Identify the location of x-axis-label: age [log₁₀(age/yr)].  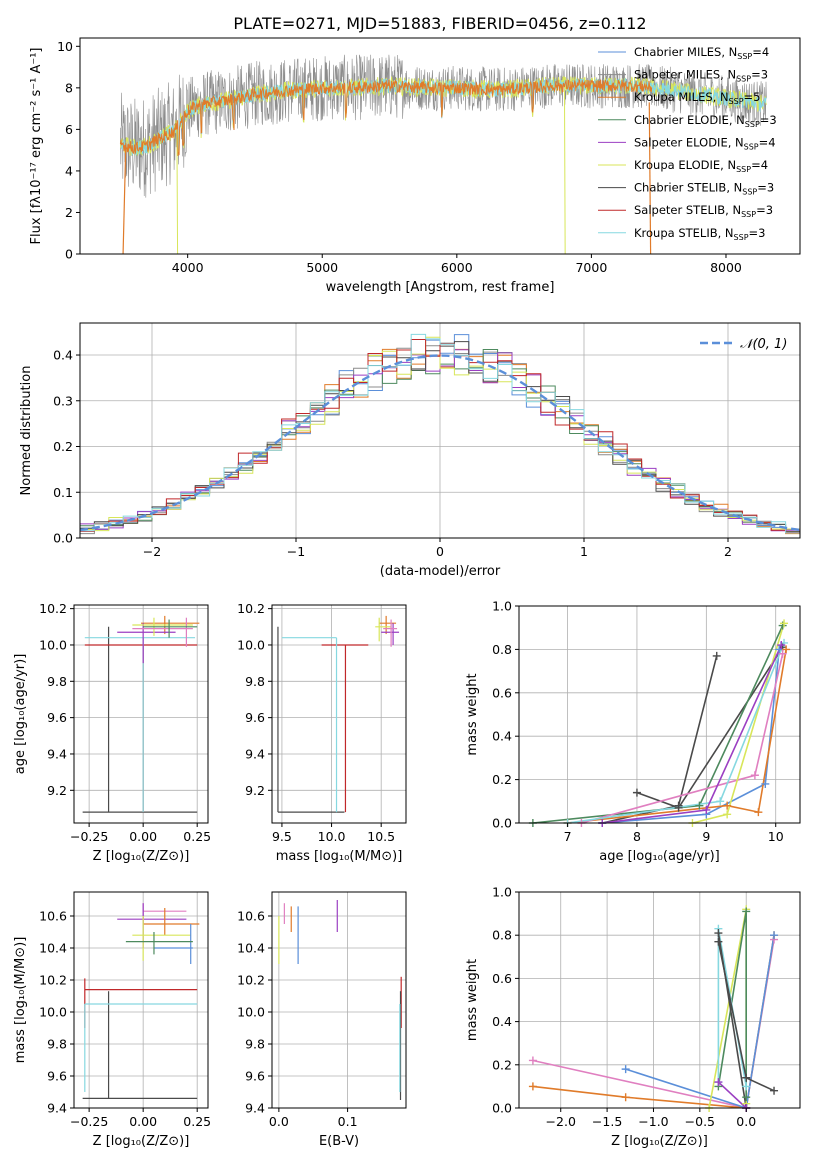
(659, 856).